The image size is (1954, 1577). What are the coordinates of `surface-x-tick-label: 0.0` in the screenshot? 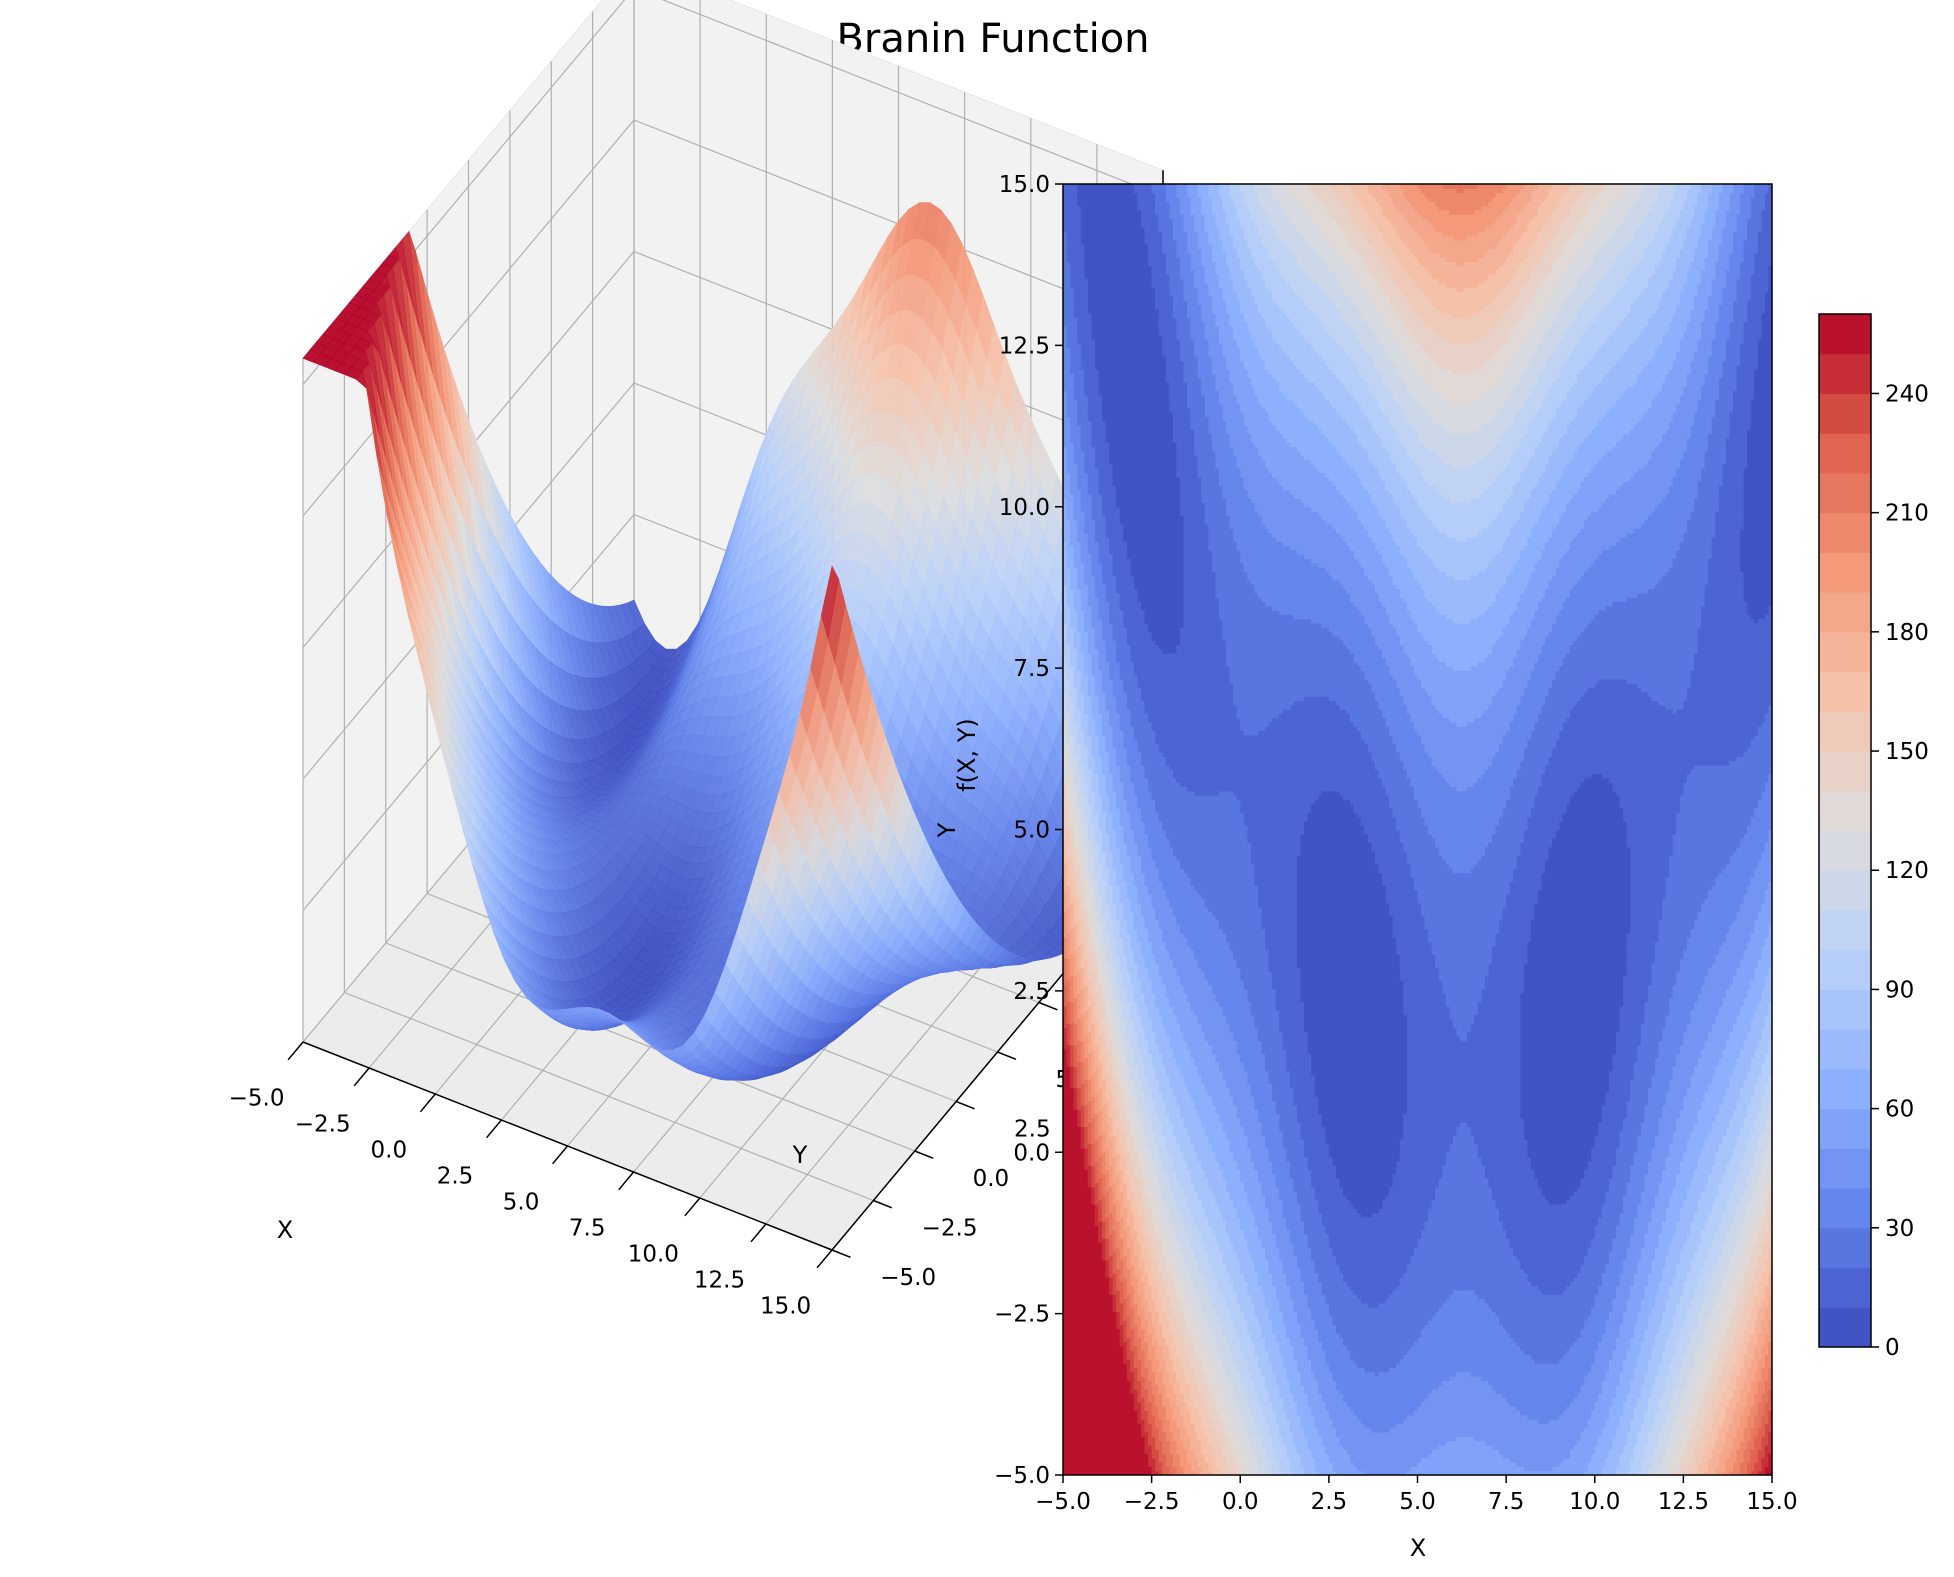 It's located at (389, 1151).